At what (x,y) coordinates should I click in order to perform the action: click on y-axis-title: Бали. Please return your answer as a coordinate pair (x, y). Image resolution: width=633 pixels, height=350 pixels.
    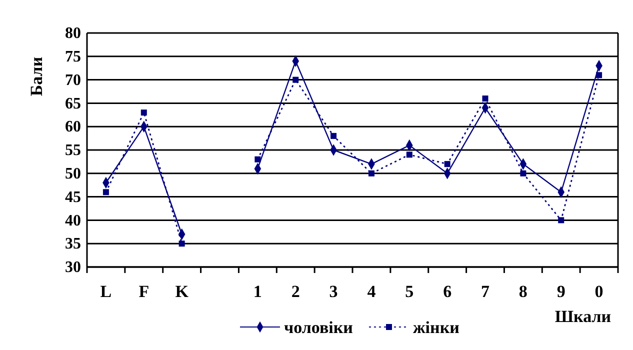
    Looking at the image, I should click on (36, 76).